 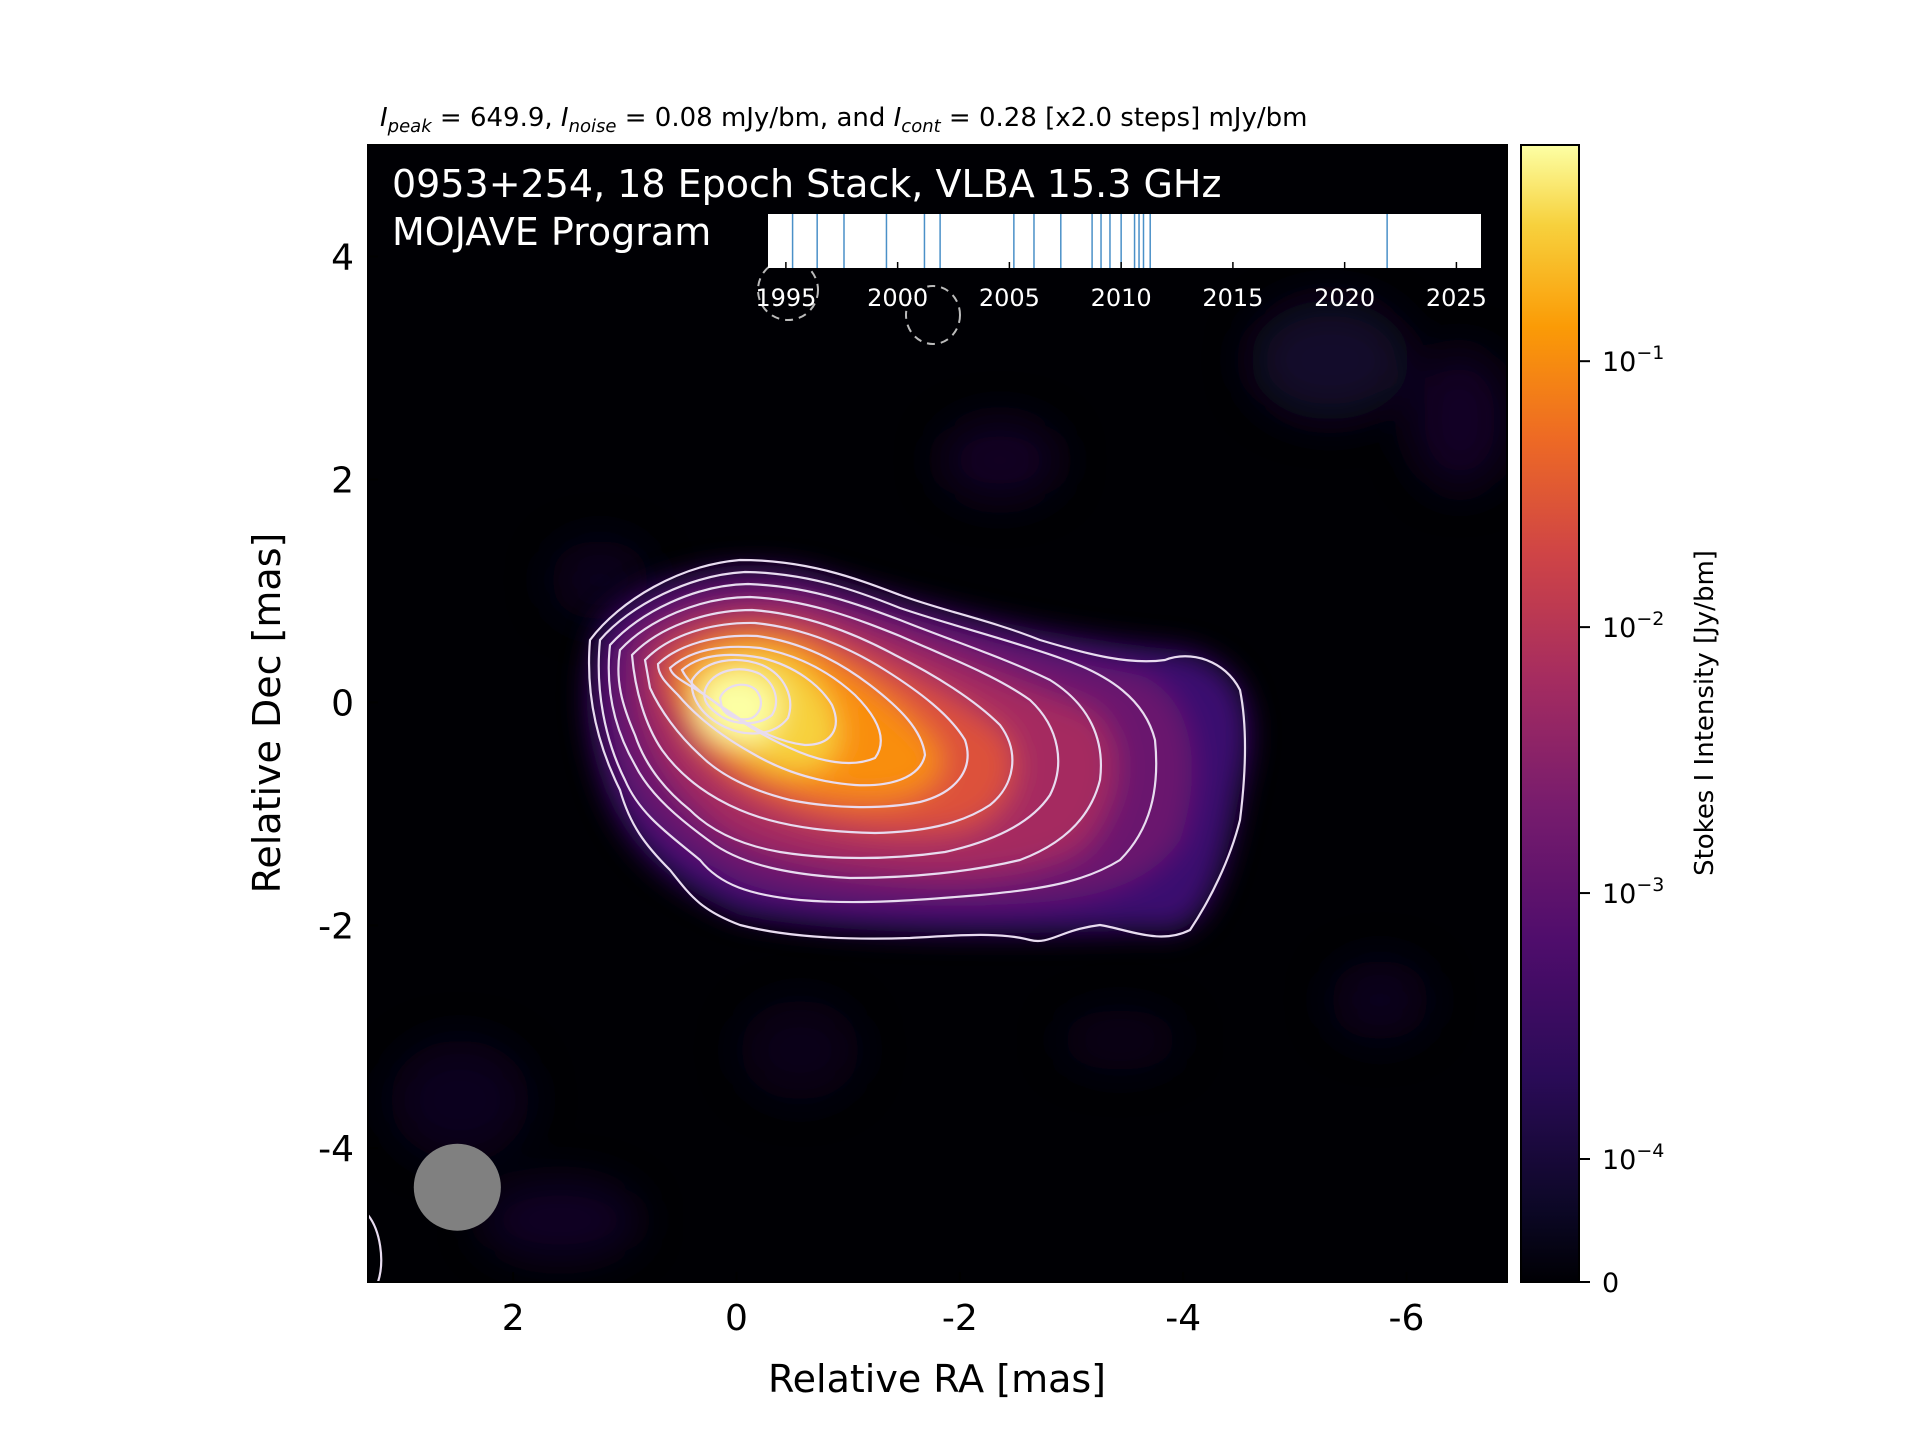 What do you see at coordinates (1121, 298) in the screenshot?
I see `timeline-tick-label: 2010` at bounding box center [1121, 298].